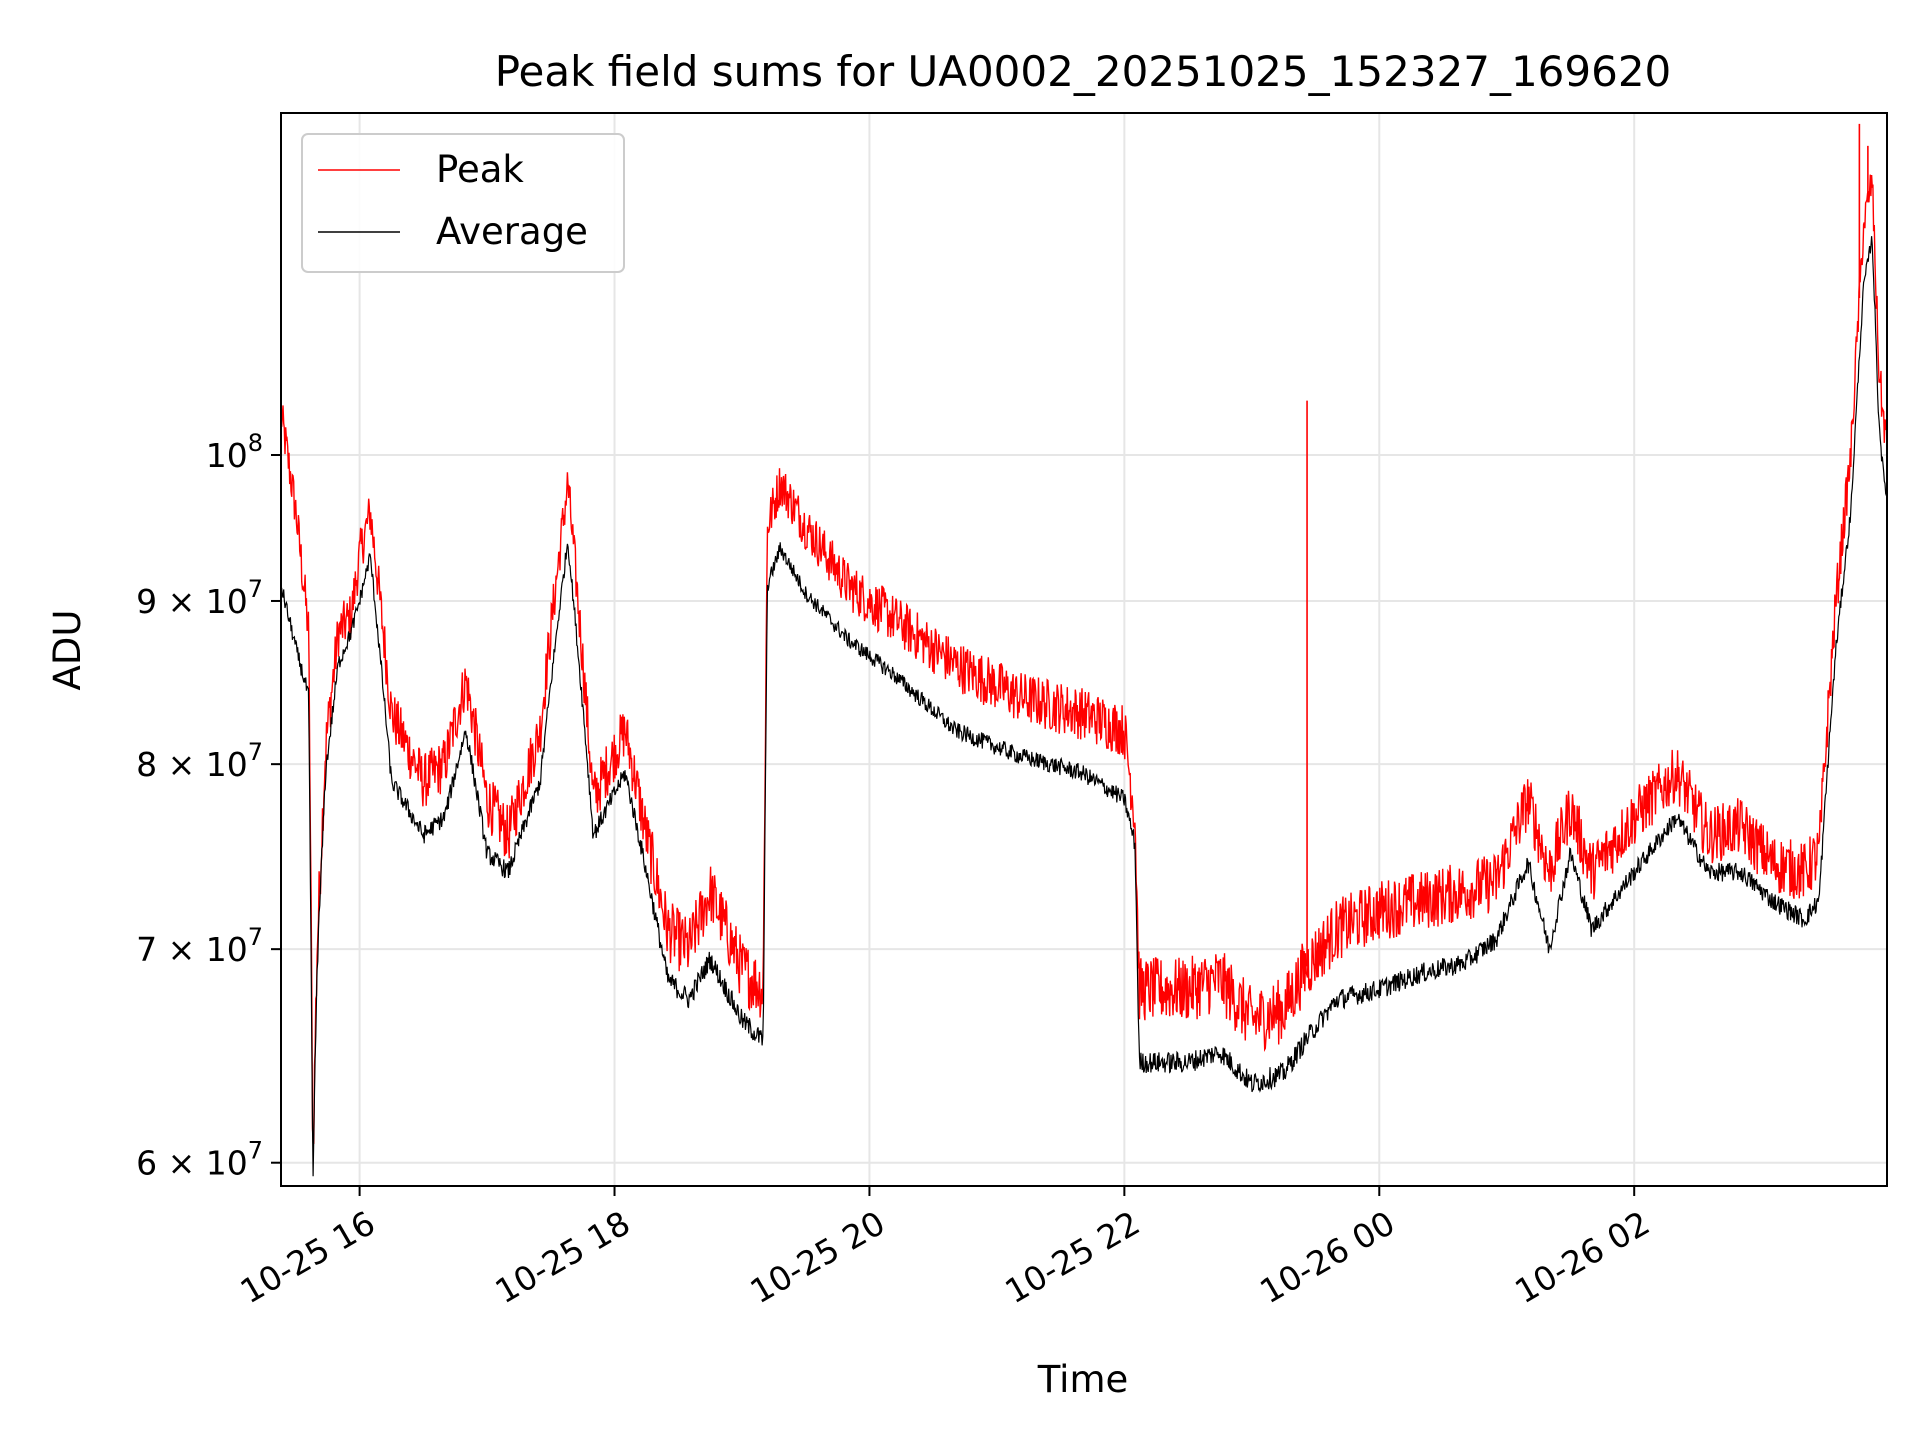 This screenshot has height=1440, width=1920. Describe the element at coordinates (512, 231) in the screenshot. I see `legend-label-average: Average` at that location.